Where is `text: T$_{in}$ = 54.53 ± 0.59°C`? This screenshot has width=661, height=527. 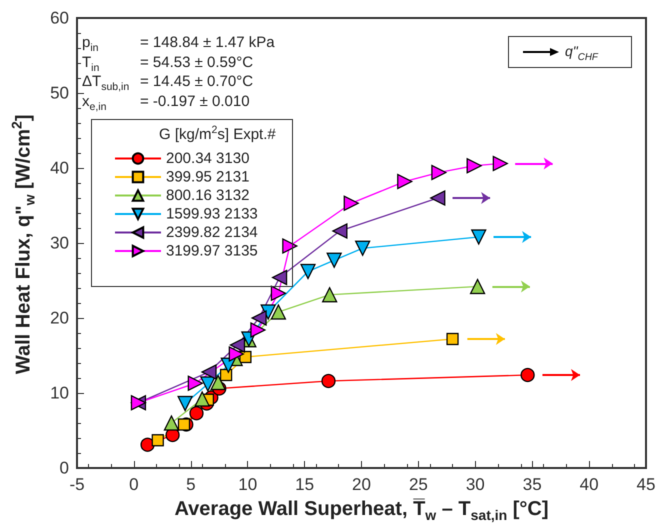
text: T$_{in}$ = 54.53 ± 0.59°C is located at coordinates (168, 64).